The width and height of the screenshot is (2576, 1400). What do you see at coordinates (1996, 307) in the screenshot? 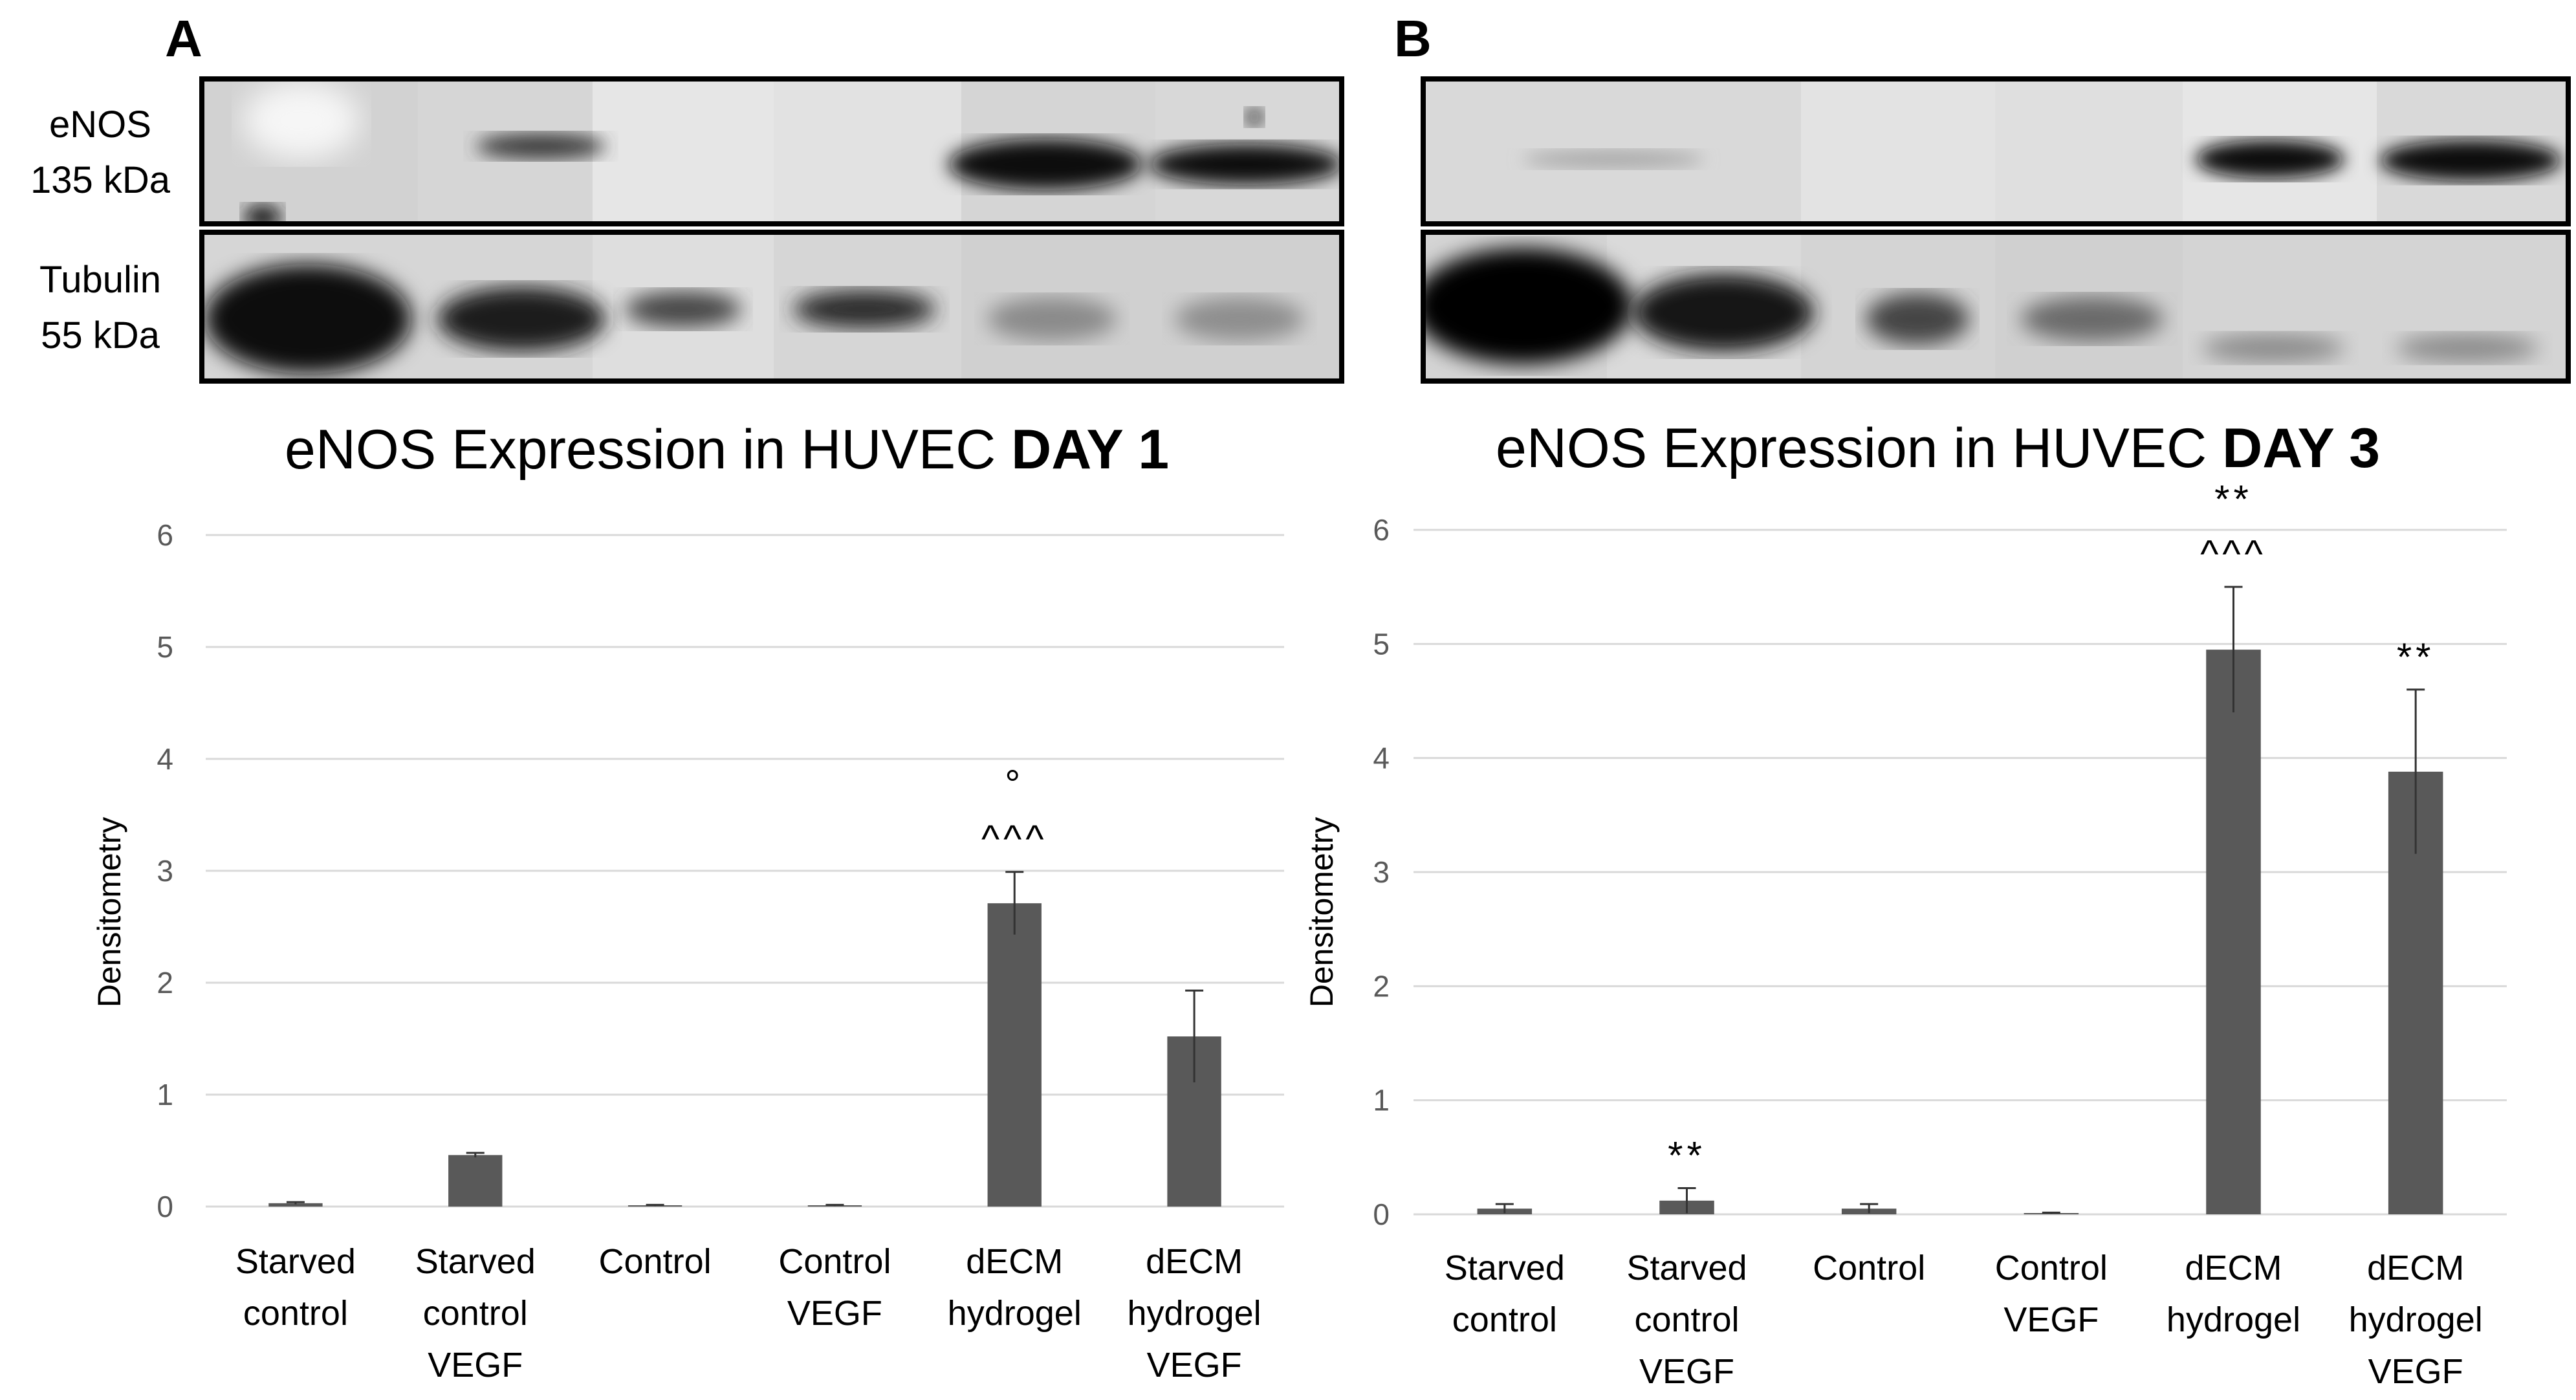
I see `tubulin-blot-image-b` at bounding box center [1996, 307].